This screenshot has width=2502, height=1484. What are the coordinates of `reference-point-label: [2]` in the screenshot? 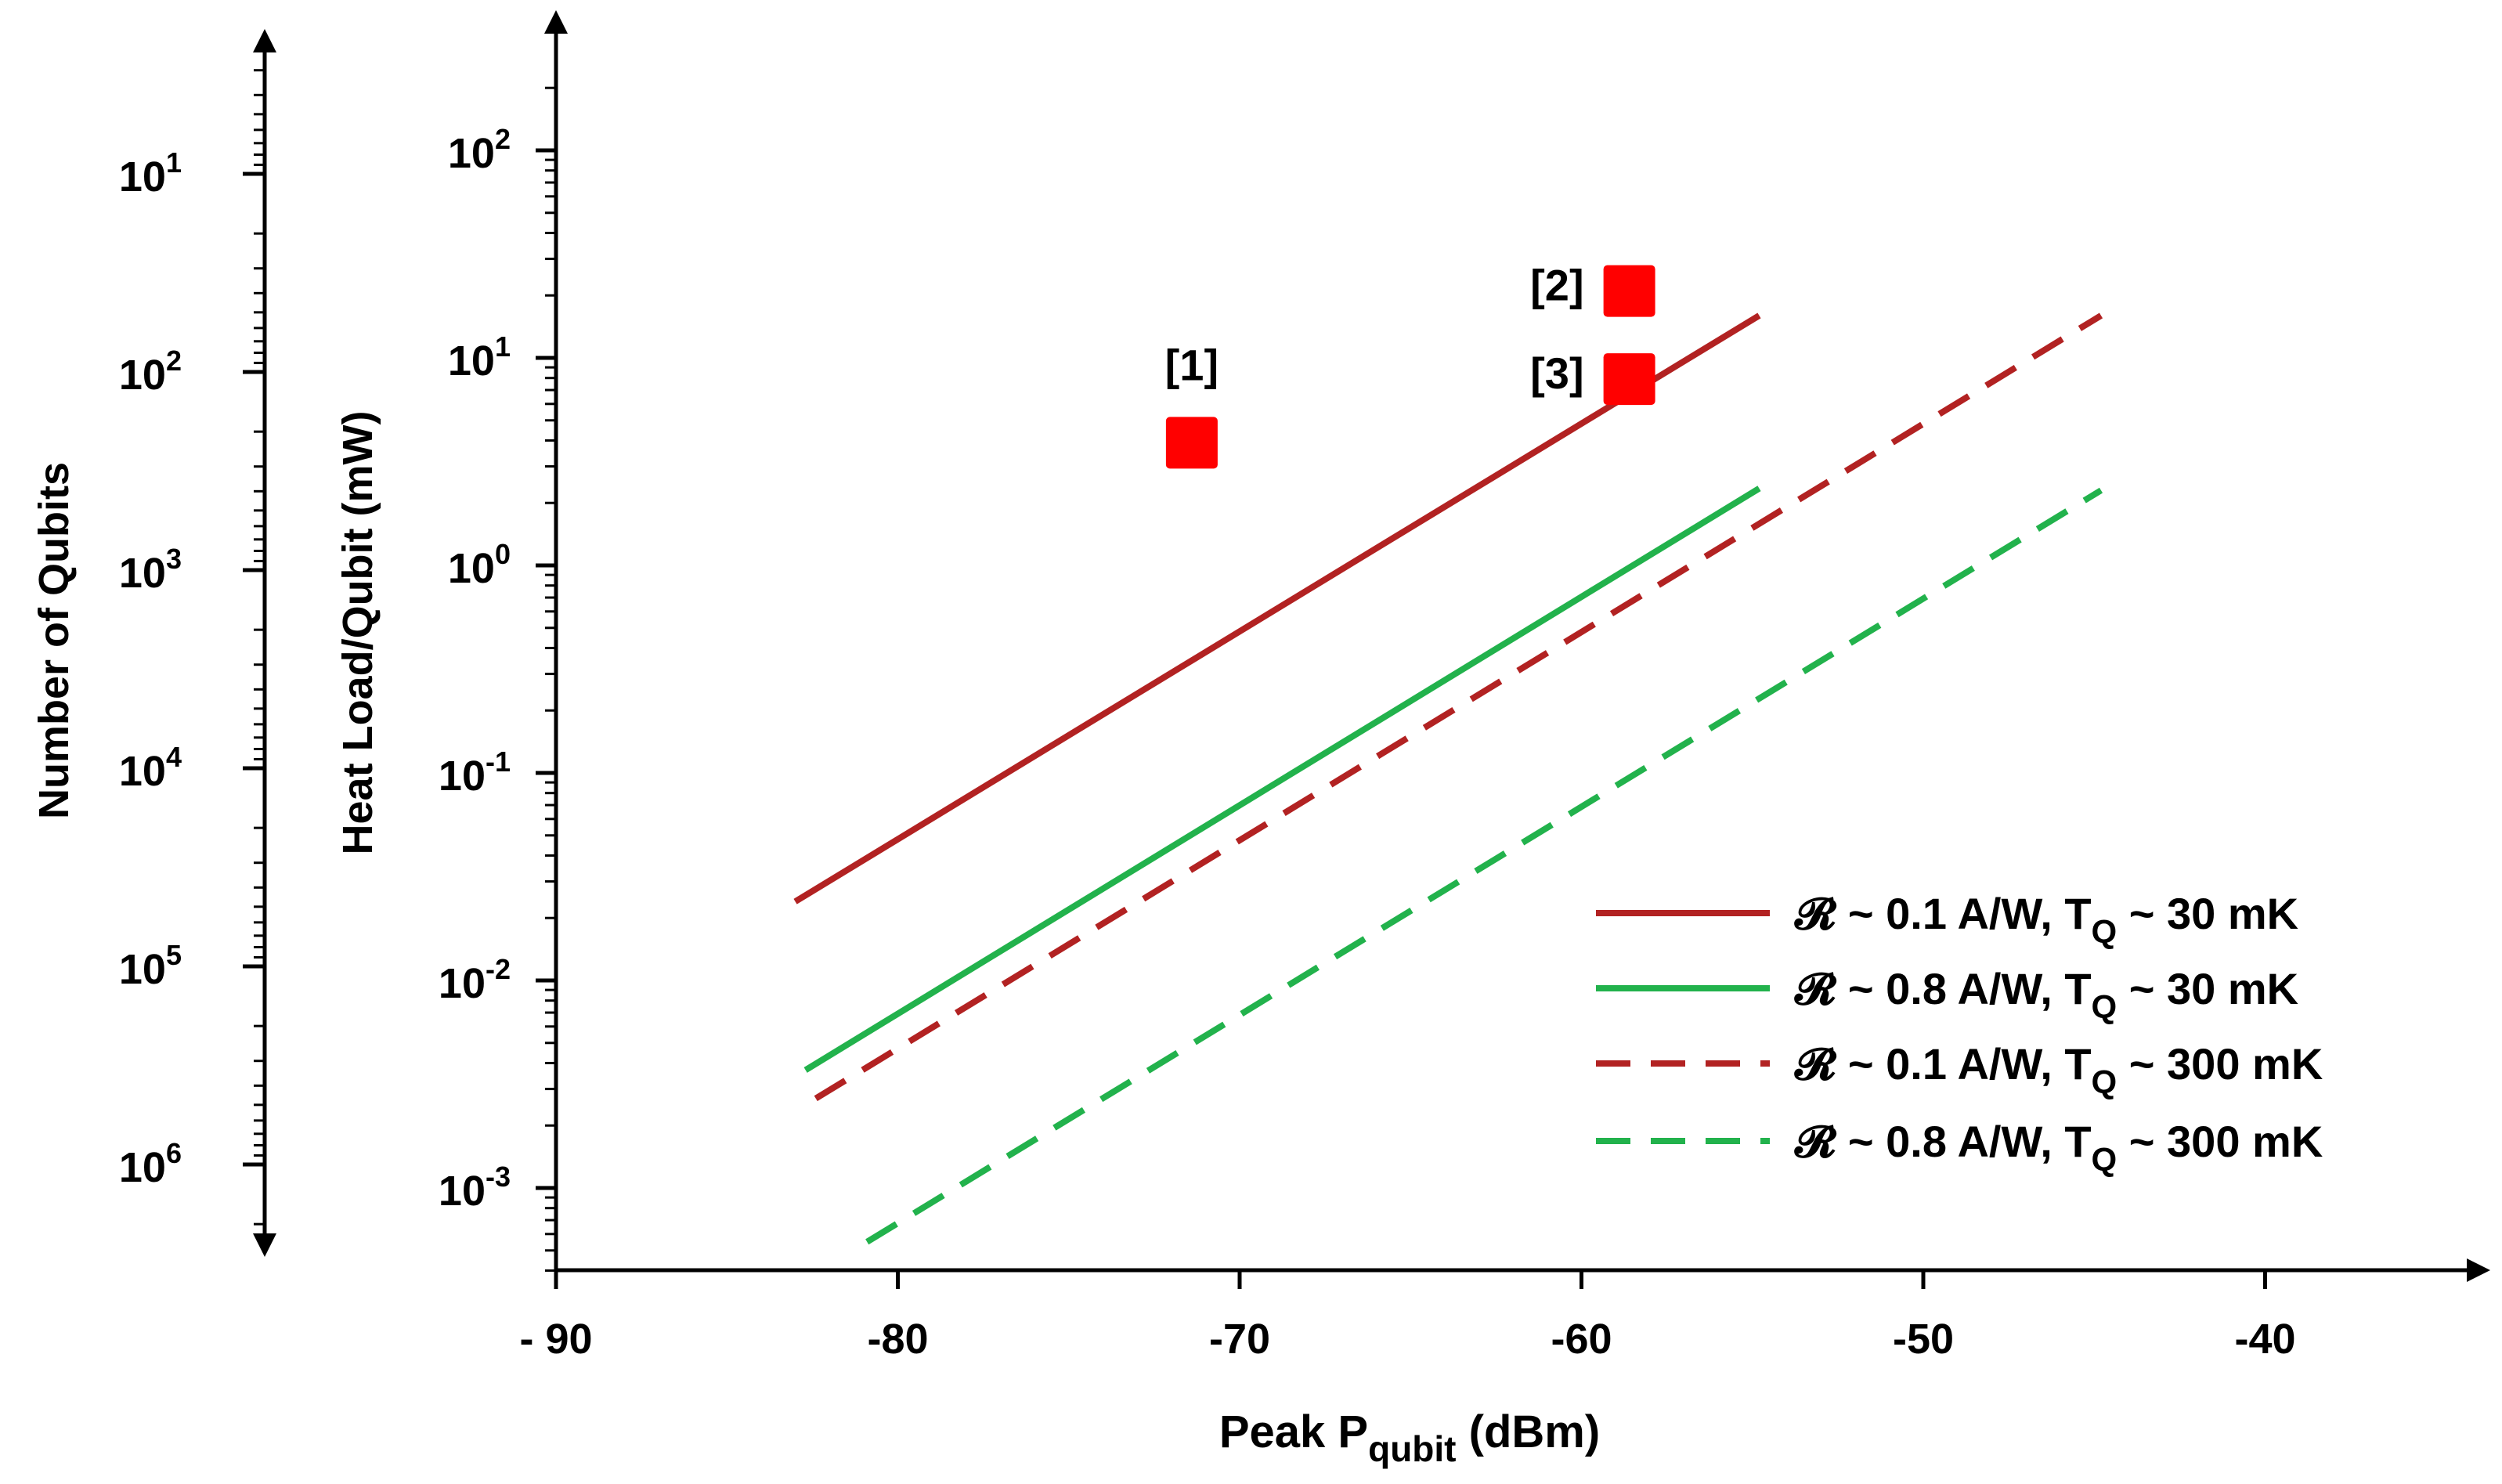 It's located at (1556, 285).